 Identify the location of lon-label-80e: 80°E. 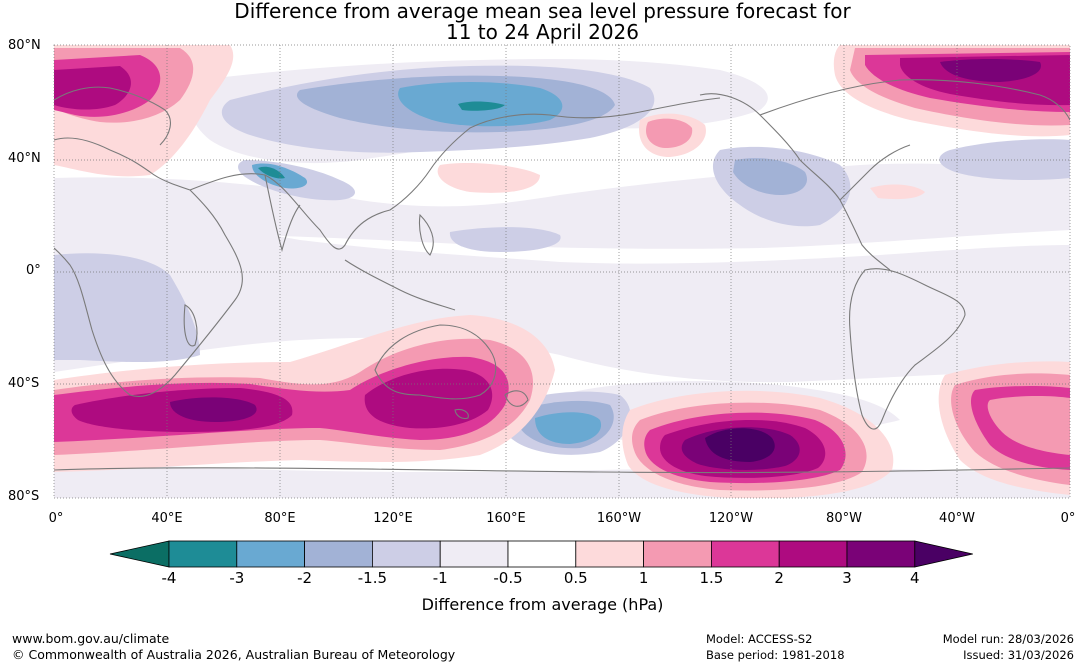
(280, 518).